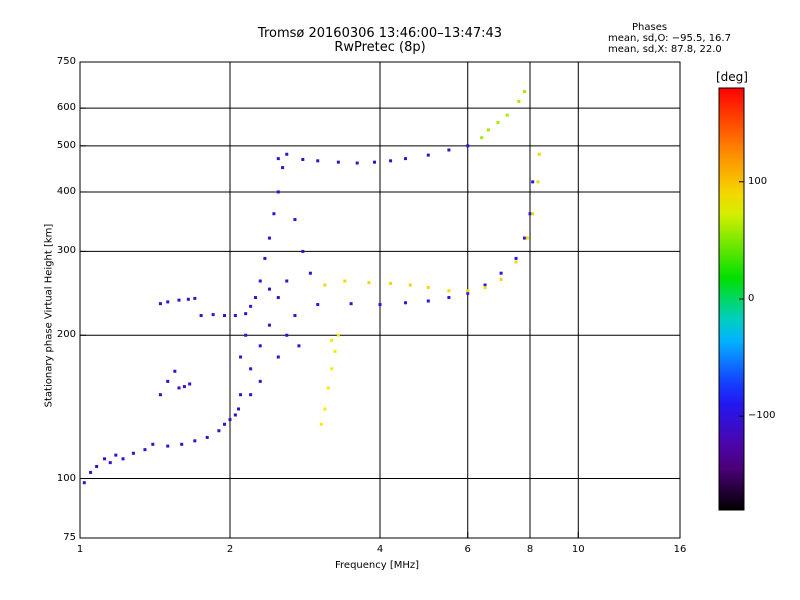  Describe the element at coordinates (467, 549) in the screenshot. I see `x-tick-label: 6` at that location.